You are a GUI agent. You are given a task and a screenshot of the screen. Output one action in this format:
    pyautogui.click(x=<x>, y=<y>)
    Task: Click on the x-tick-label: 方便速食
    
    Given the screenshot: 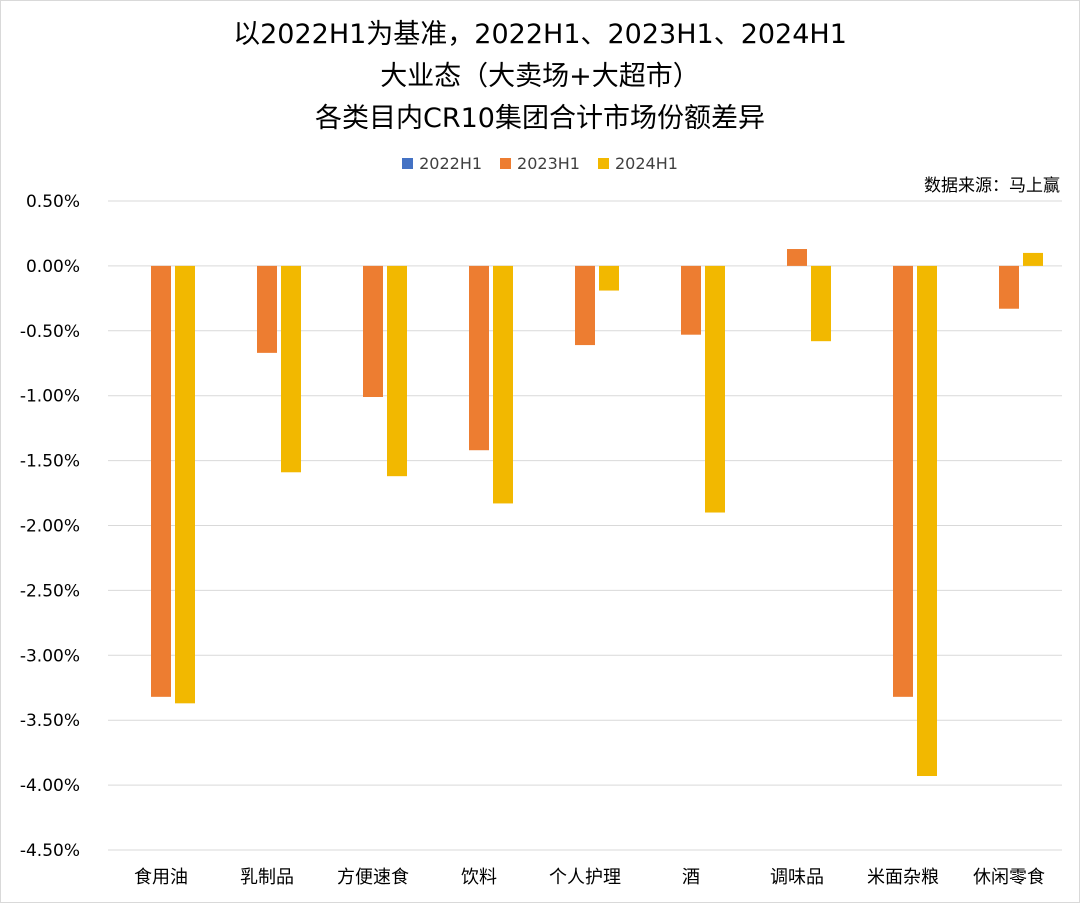 What is the action you would take?
    pyautogui.click(x=373, y=877)
    